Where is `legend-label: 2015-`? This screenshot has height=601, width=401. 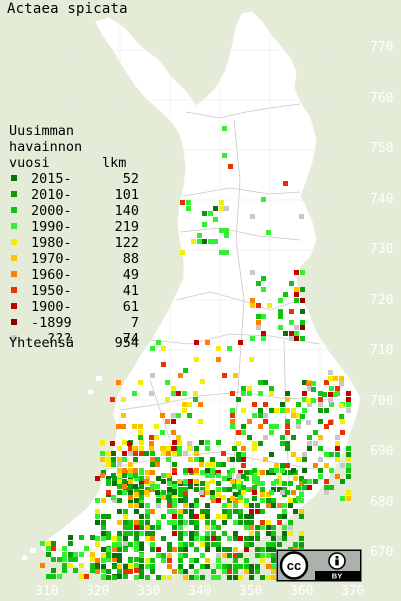
legend-label: 2015- is located at coordinates (51, 179).